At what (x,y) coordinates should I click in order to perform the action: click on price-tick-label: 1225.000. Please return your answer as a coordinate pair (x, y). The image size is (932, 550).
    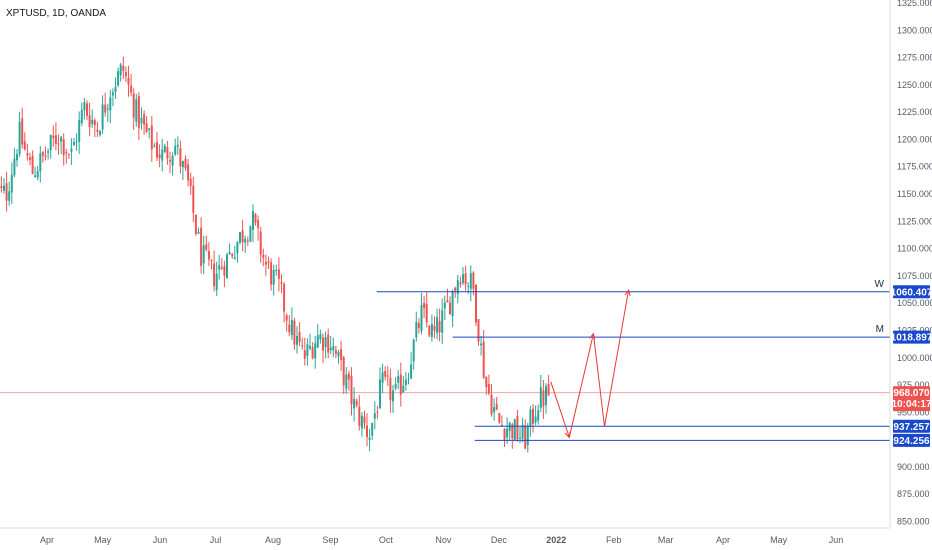
    Looking at the image, I should click on (914, 112).